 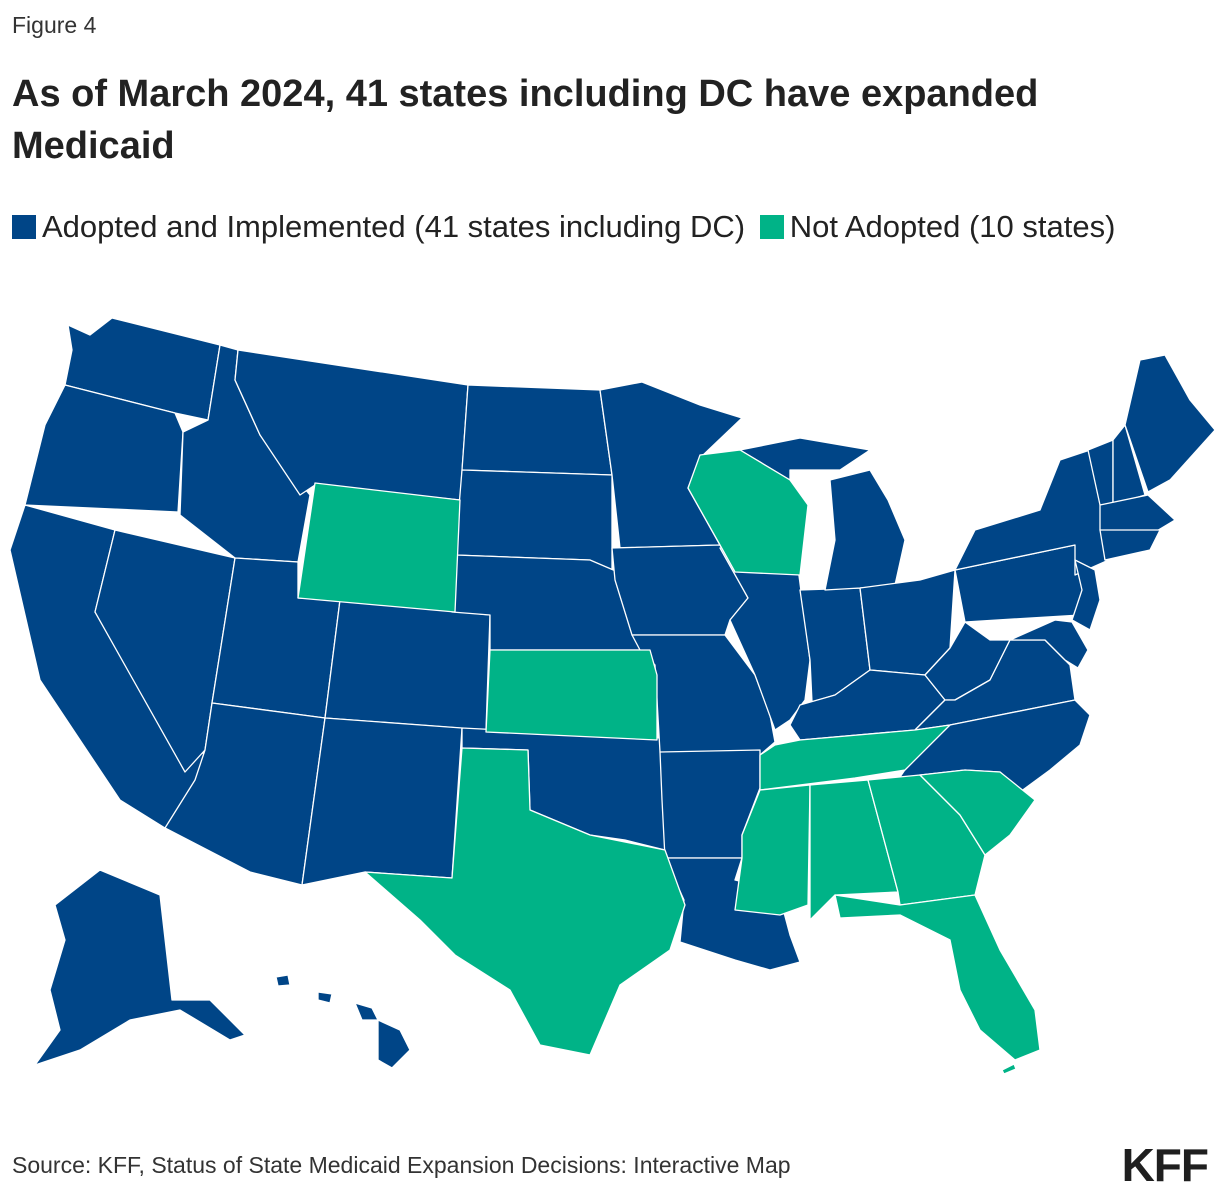 I want to click on state-north-dakota, so click(x=537, y=430).